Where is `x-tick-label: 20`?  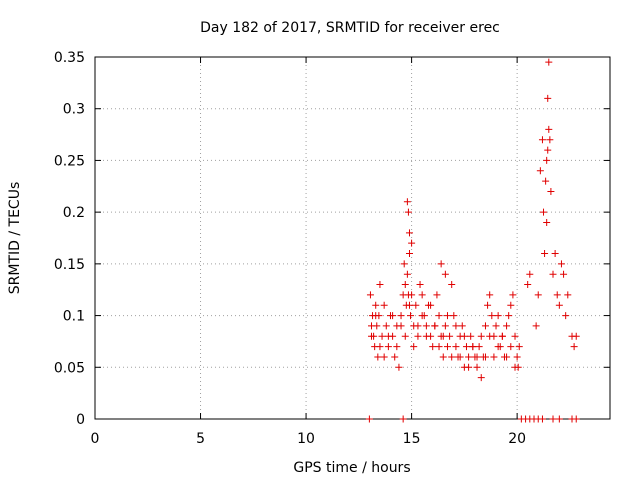
x-tick-label: 20 is located at coordinates (517, 439).